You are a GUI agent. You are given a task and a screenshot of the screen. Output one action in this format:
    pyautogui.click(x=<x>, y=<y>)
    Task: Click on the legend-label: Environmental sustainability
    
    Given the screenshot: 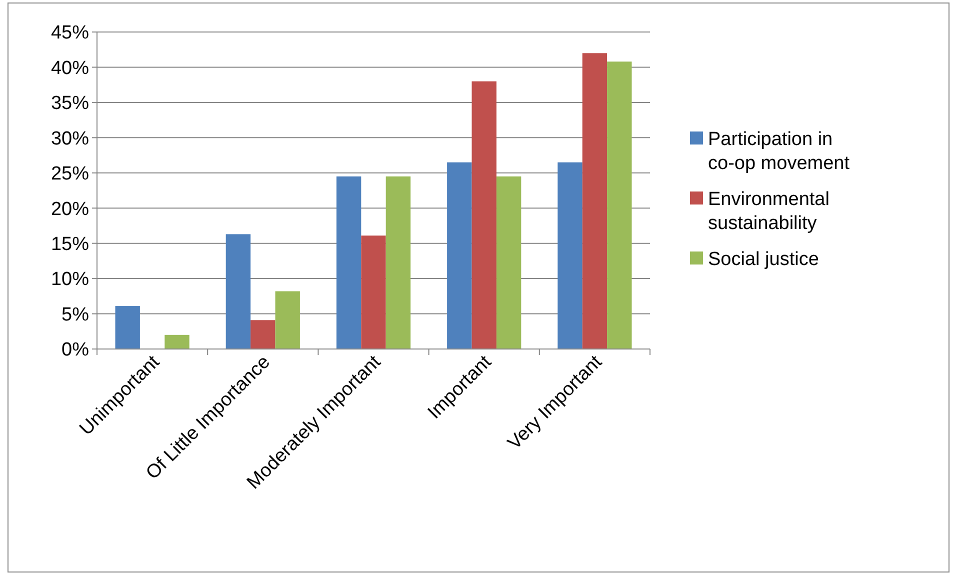 What is the action you would take?
    pyautogui.click(x=769, y=211)
    